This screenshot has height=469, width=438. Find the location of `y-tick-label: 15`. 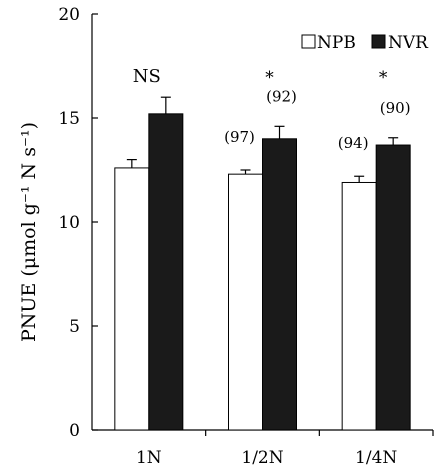

y-tick-label: 15 is located at coordinates (69, 119).